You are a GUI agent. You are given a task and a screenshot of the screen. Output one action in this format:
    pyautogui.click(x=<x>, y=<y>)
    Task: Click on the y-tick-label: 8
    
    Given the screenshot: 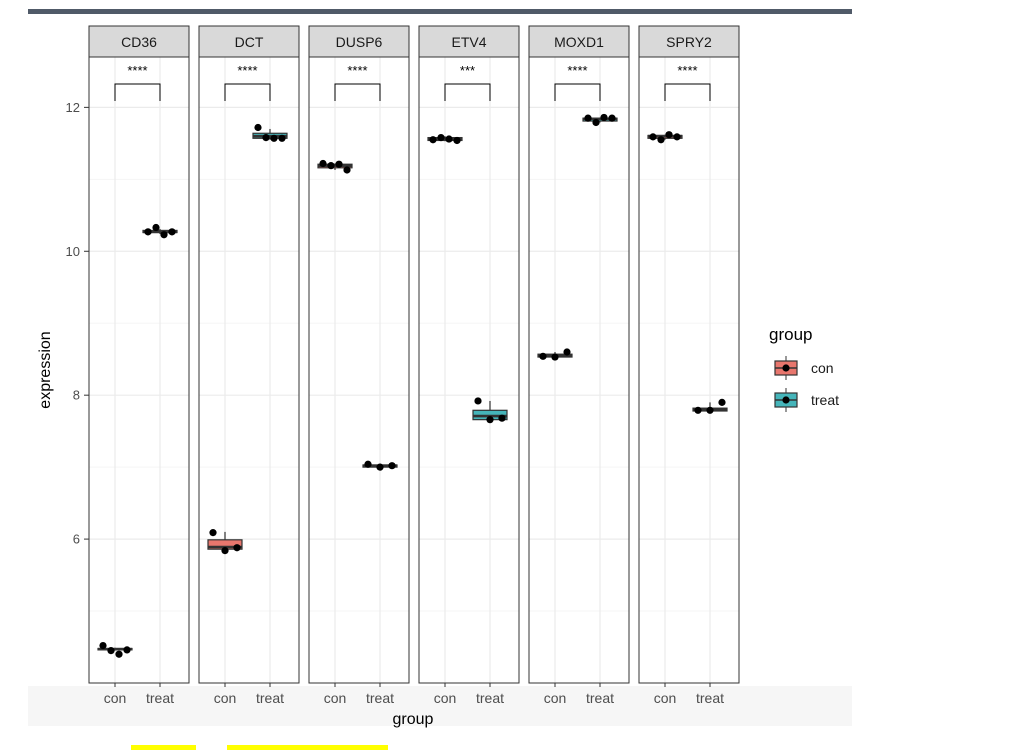 What is the action you would take?
    pyautogui.click(x=76, y=395)
    